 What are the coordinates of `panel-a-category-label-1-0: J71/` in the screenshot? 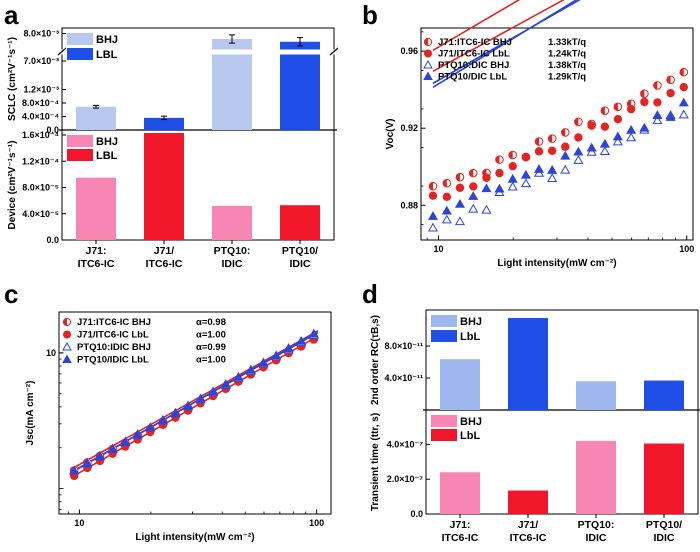 It's located at (164, 251).